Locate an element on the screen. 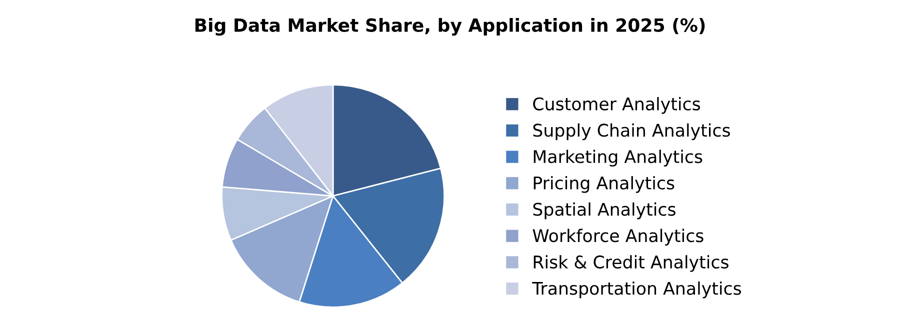  legend-label: Transportation Analytics is located at coordinates (637, 289).